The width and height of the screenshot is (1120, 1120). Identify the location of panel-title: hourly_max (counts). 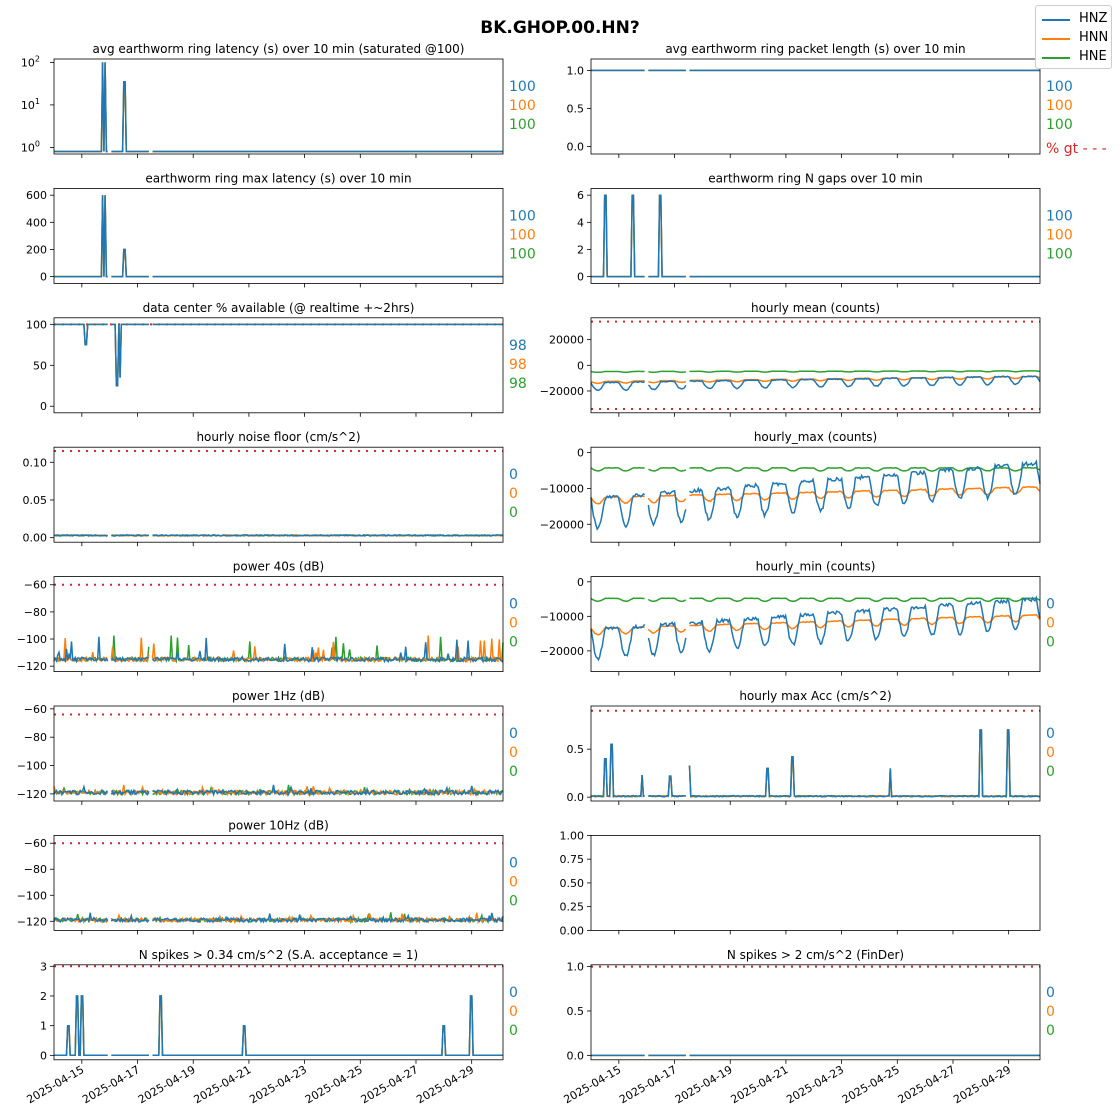
(815, 437).